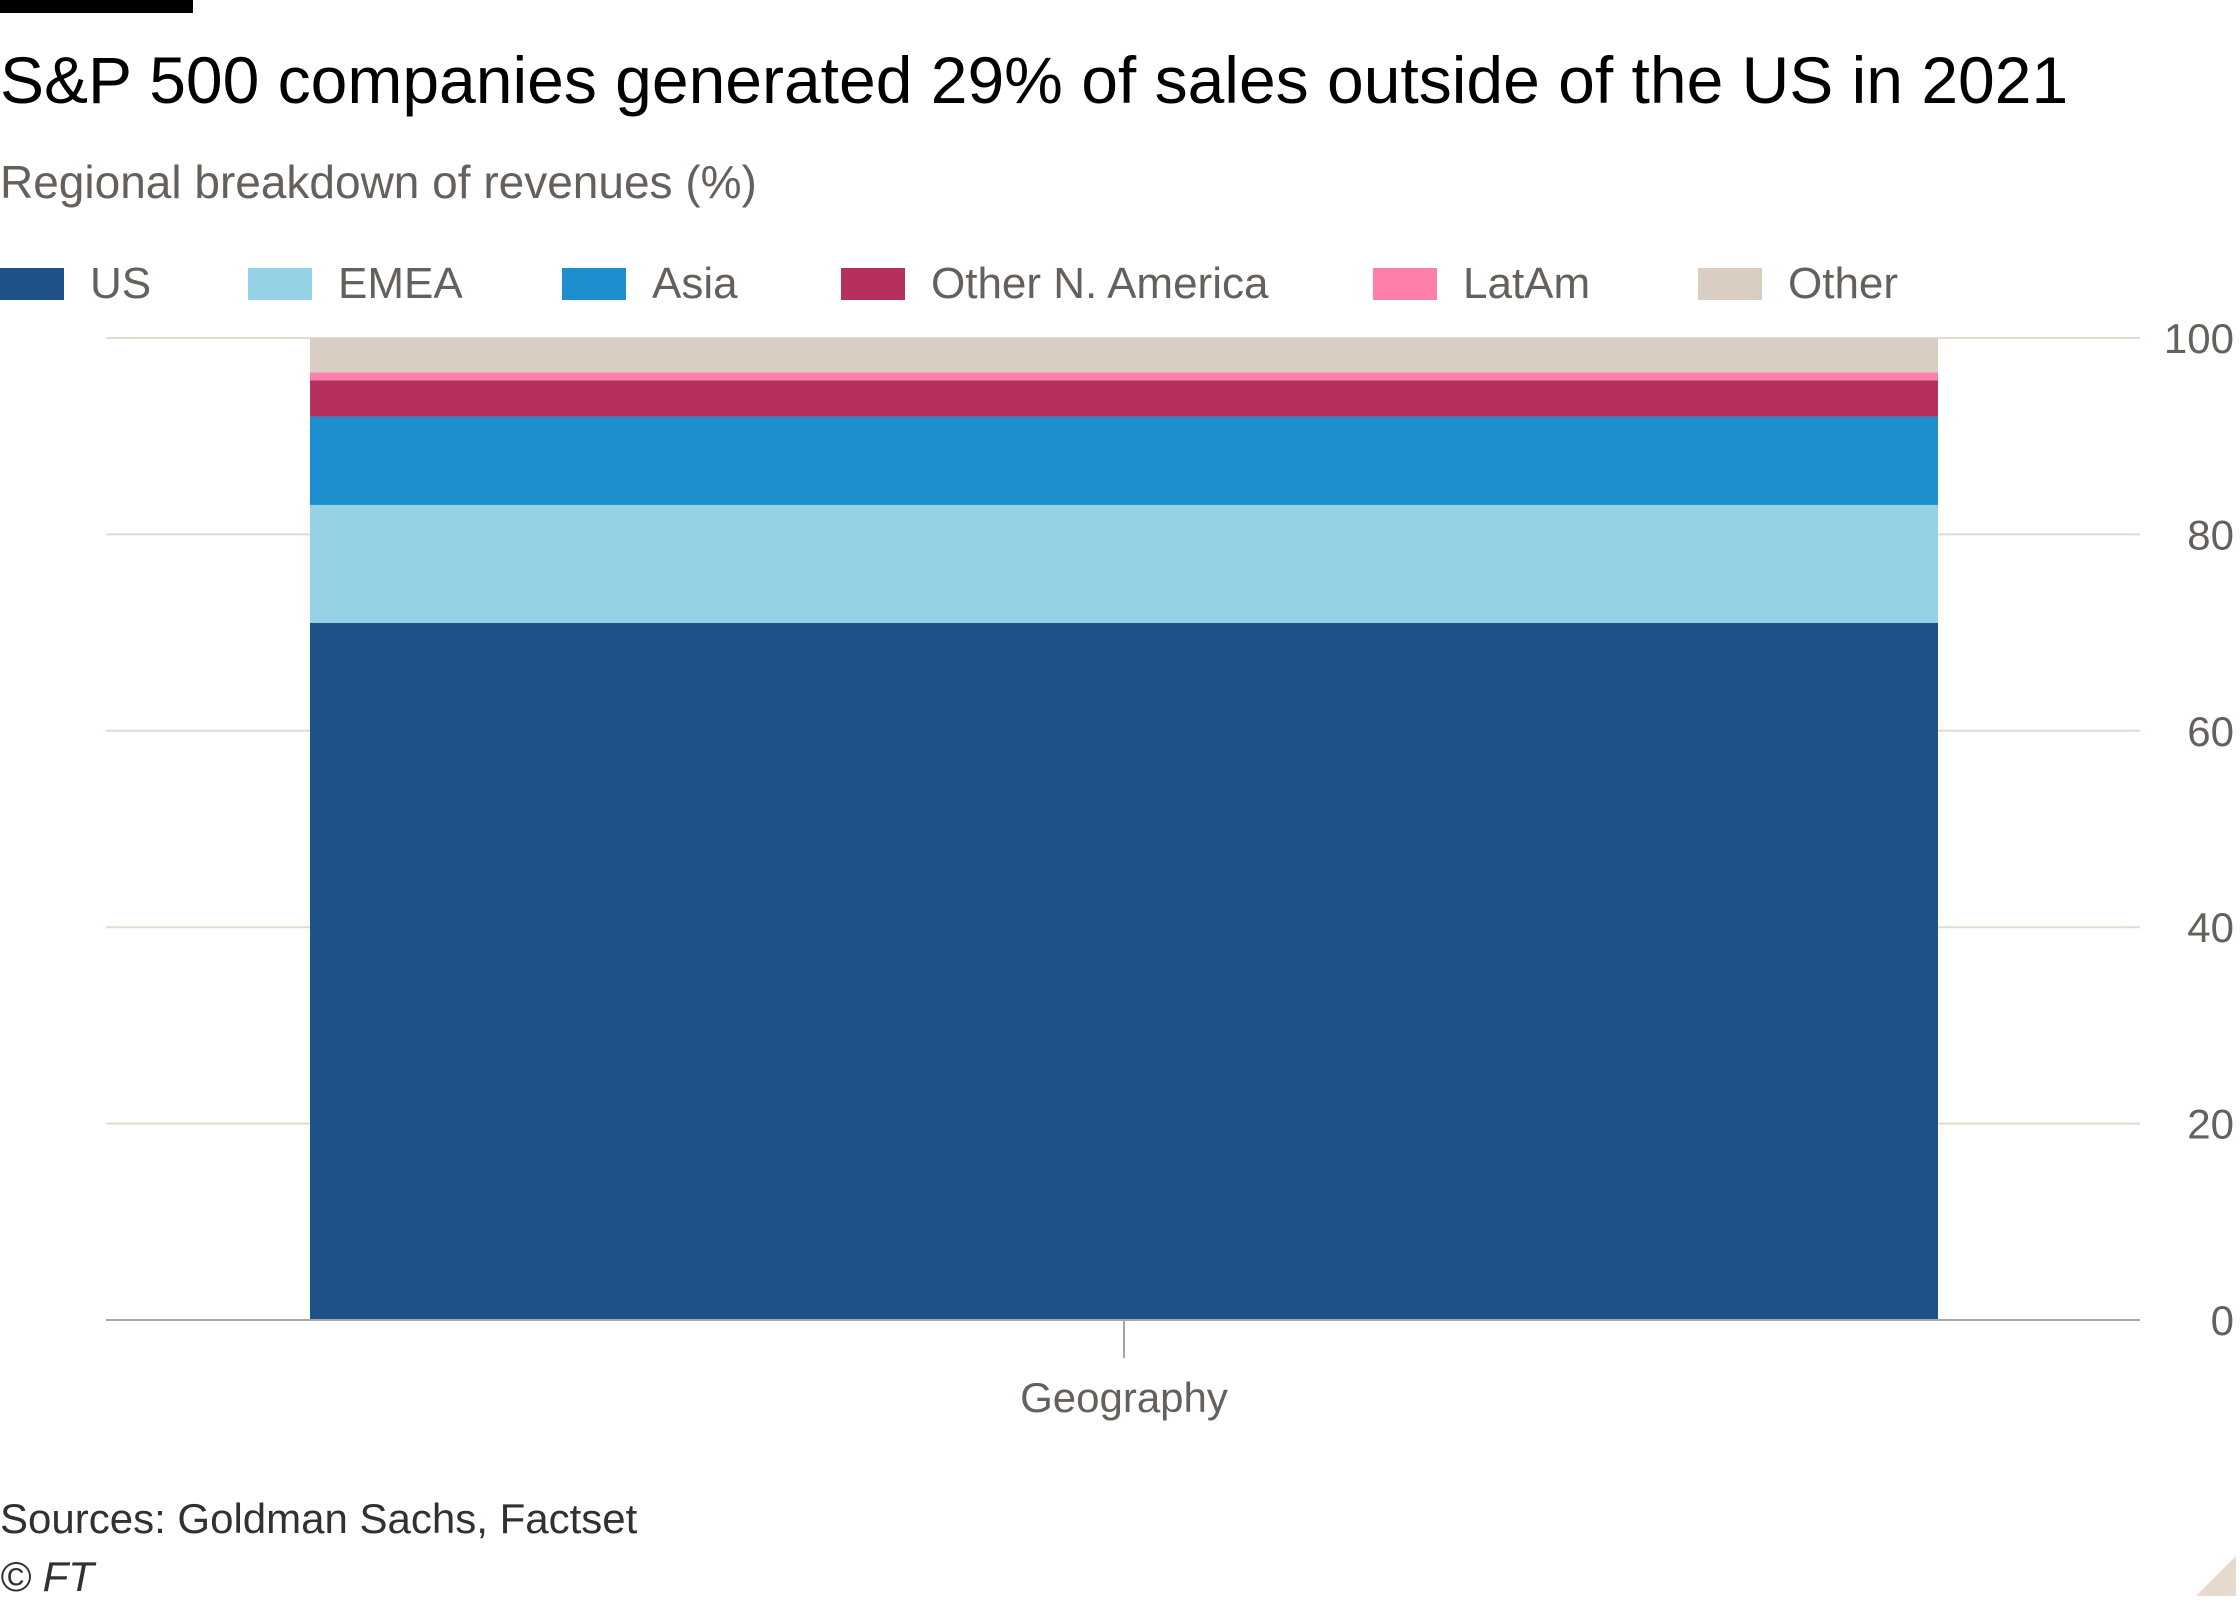  I want to click on legend-swatch-us, so click(32, 284).